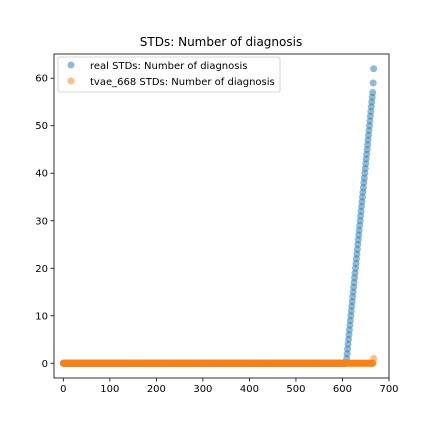 The height and width of the screenshot is (432, 432). What do you see at coordinates (71, 65) in the screenshot?
I see `legend-marker-real` at bounding box center [71, 65].